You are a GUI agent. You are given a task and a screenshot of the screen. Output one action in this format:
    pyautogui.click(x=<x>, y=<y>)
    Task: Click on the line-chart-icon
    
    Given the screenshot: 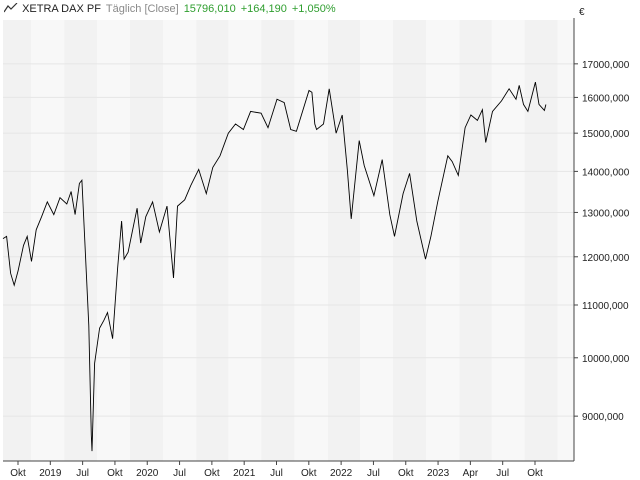 What is the action you would take?
    pyautogui.click(x=12, y=8)
    